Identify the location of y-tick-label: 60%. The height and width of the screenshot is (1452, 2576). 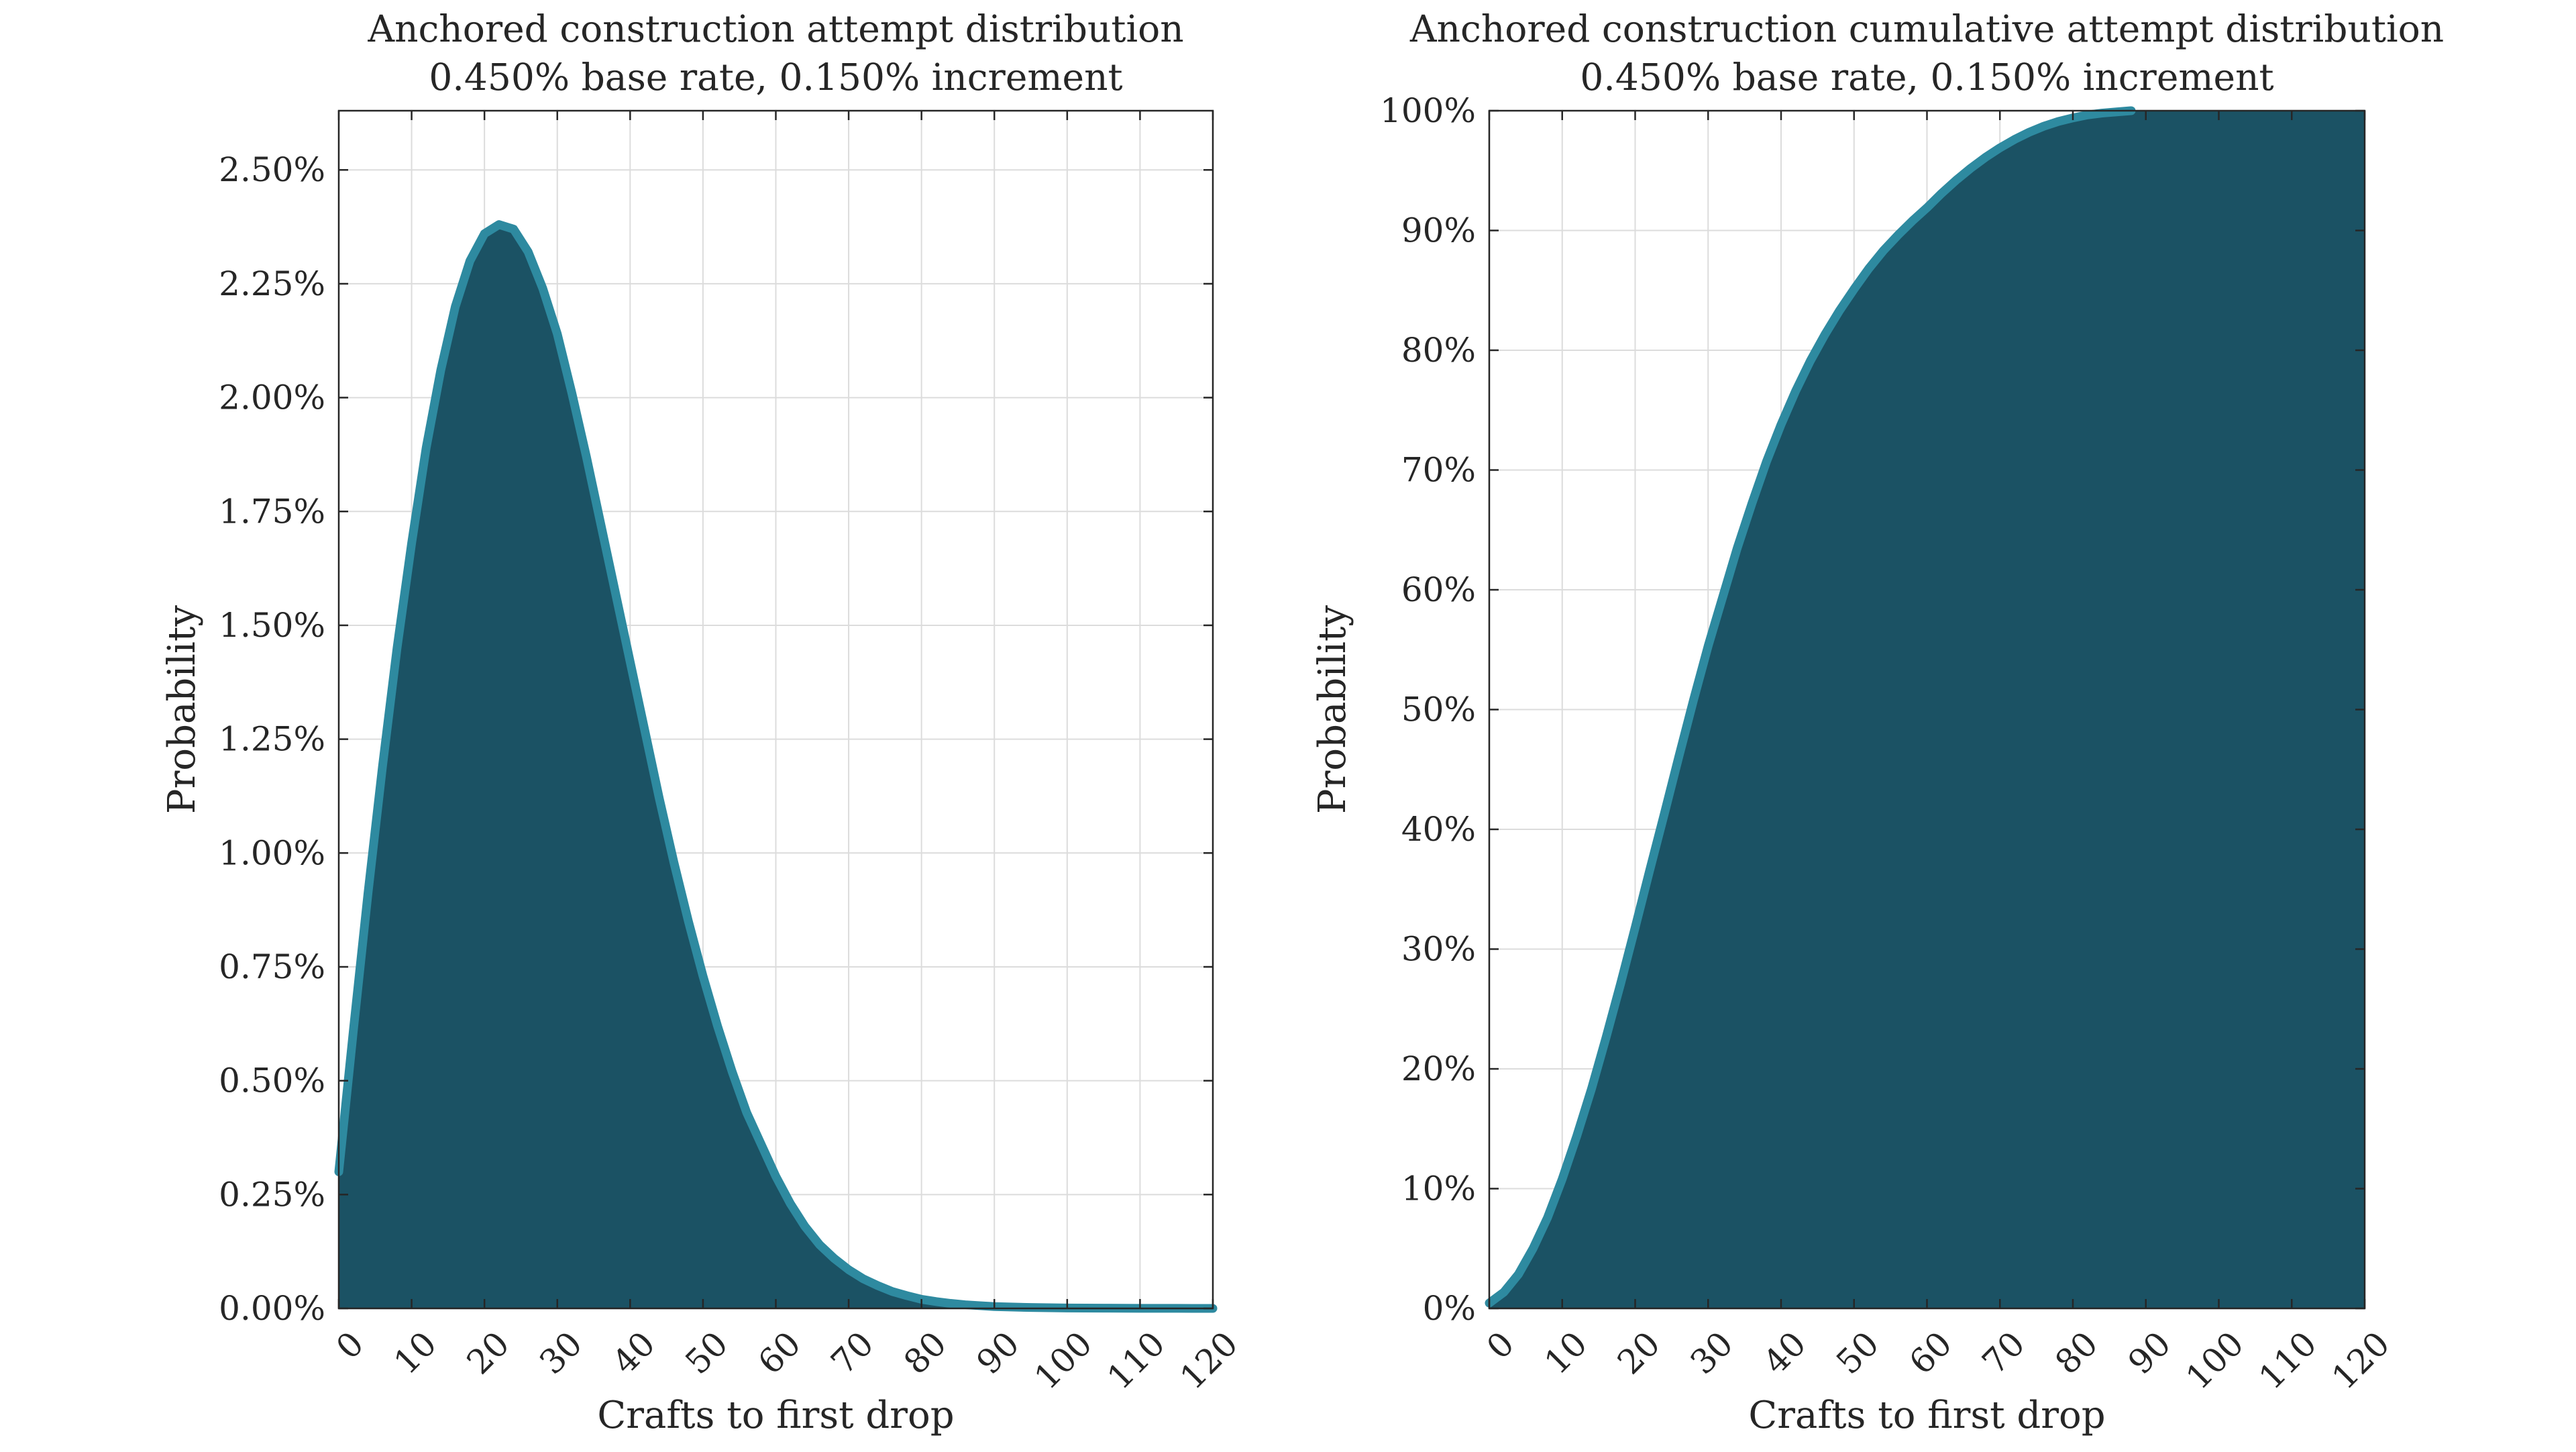
(1438, 589).